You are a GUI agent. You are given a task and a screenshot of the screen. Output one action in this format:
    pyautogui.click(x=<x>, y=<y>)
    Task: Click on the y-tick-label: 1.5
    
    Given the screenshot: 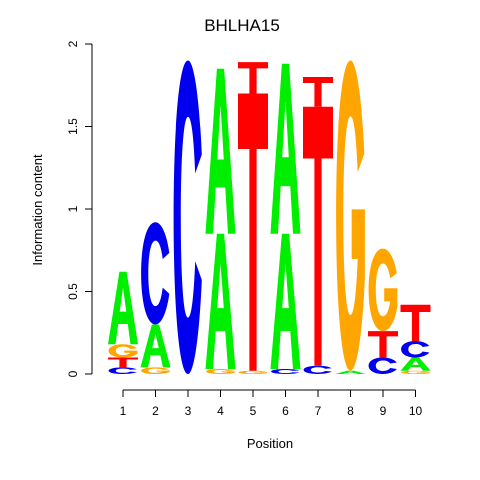 What is the action you would take?
    pyautogui.click(x=73, y=126)
    